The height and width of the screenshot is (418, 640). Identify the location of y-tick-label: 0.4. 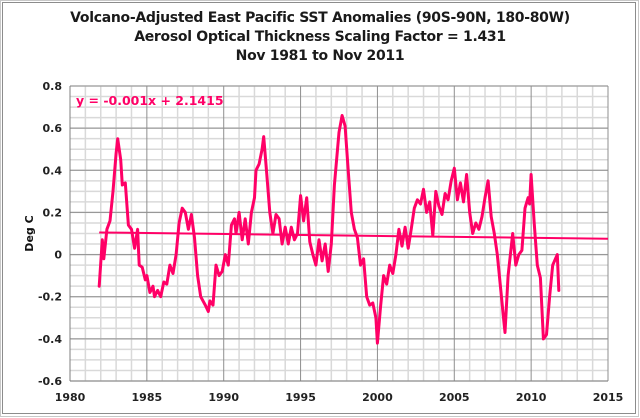
(53, 170).